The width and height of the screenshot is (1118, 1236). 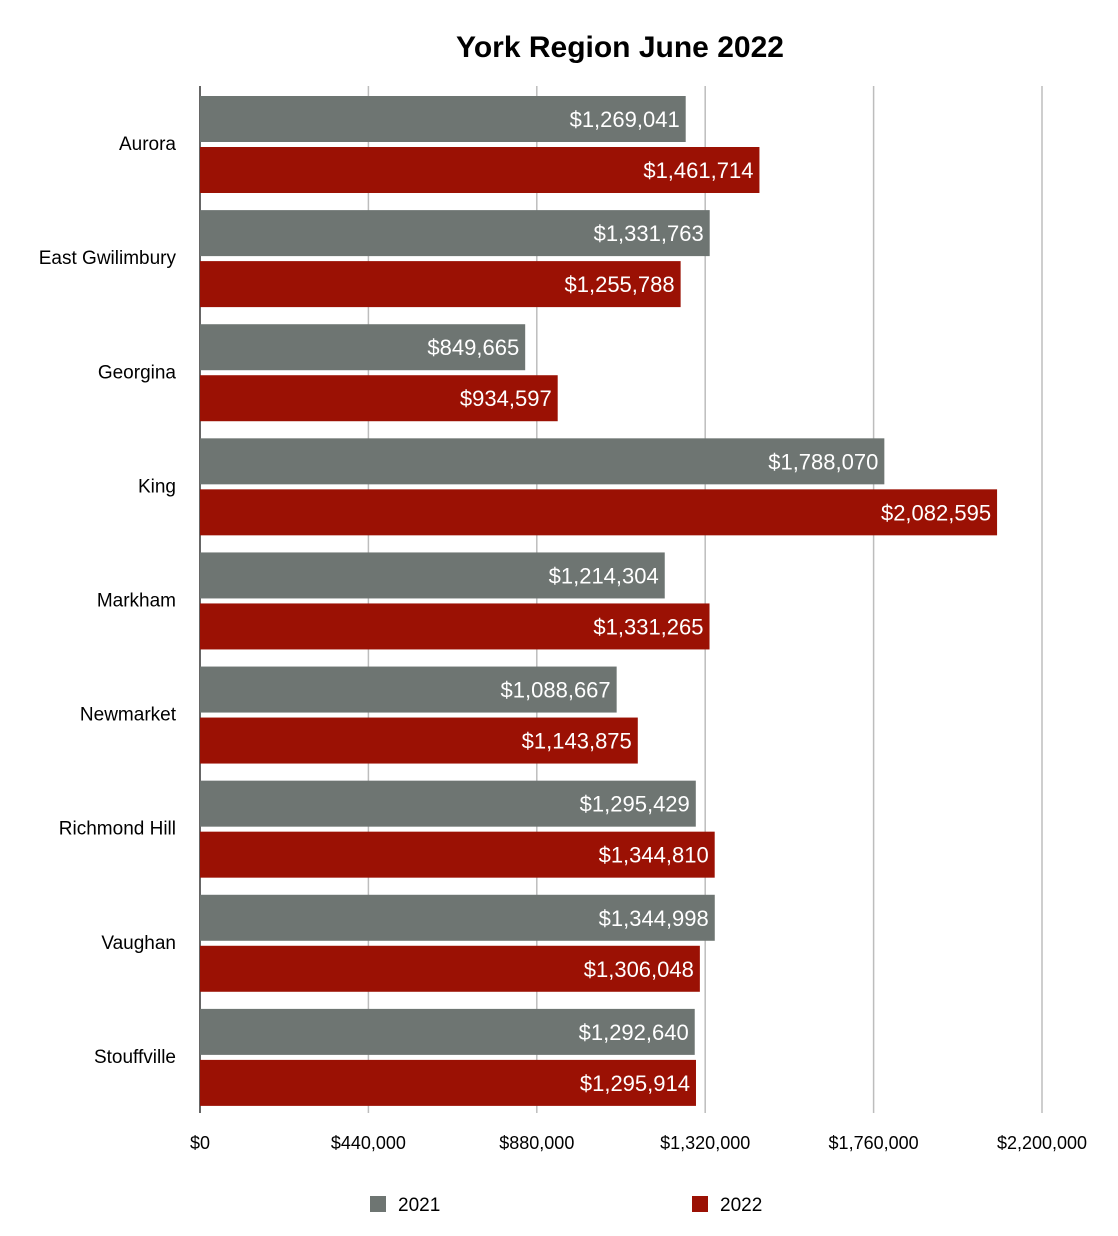 I want to click on category-label: King, so click(x=157, y=486).